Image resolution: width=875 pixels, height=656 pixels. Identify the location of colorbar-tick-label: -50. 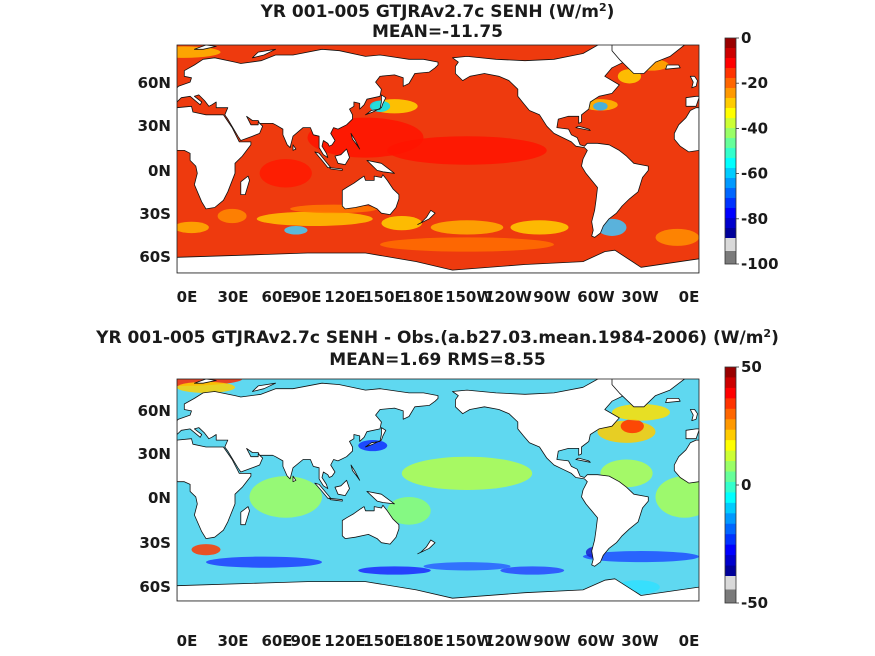
(754, 603).